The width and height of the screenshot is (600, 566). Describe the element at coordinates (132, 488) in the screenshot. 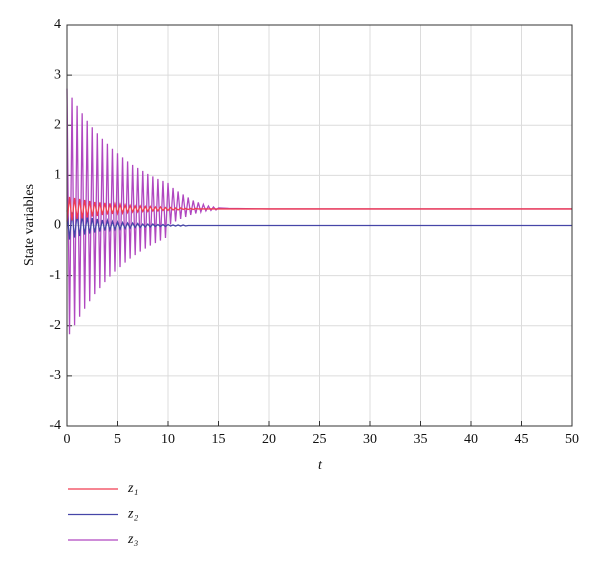

I see `legend-label: z₁` at that location.